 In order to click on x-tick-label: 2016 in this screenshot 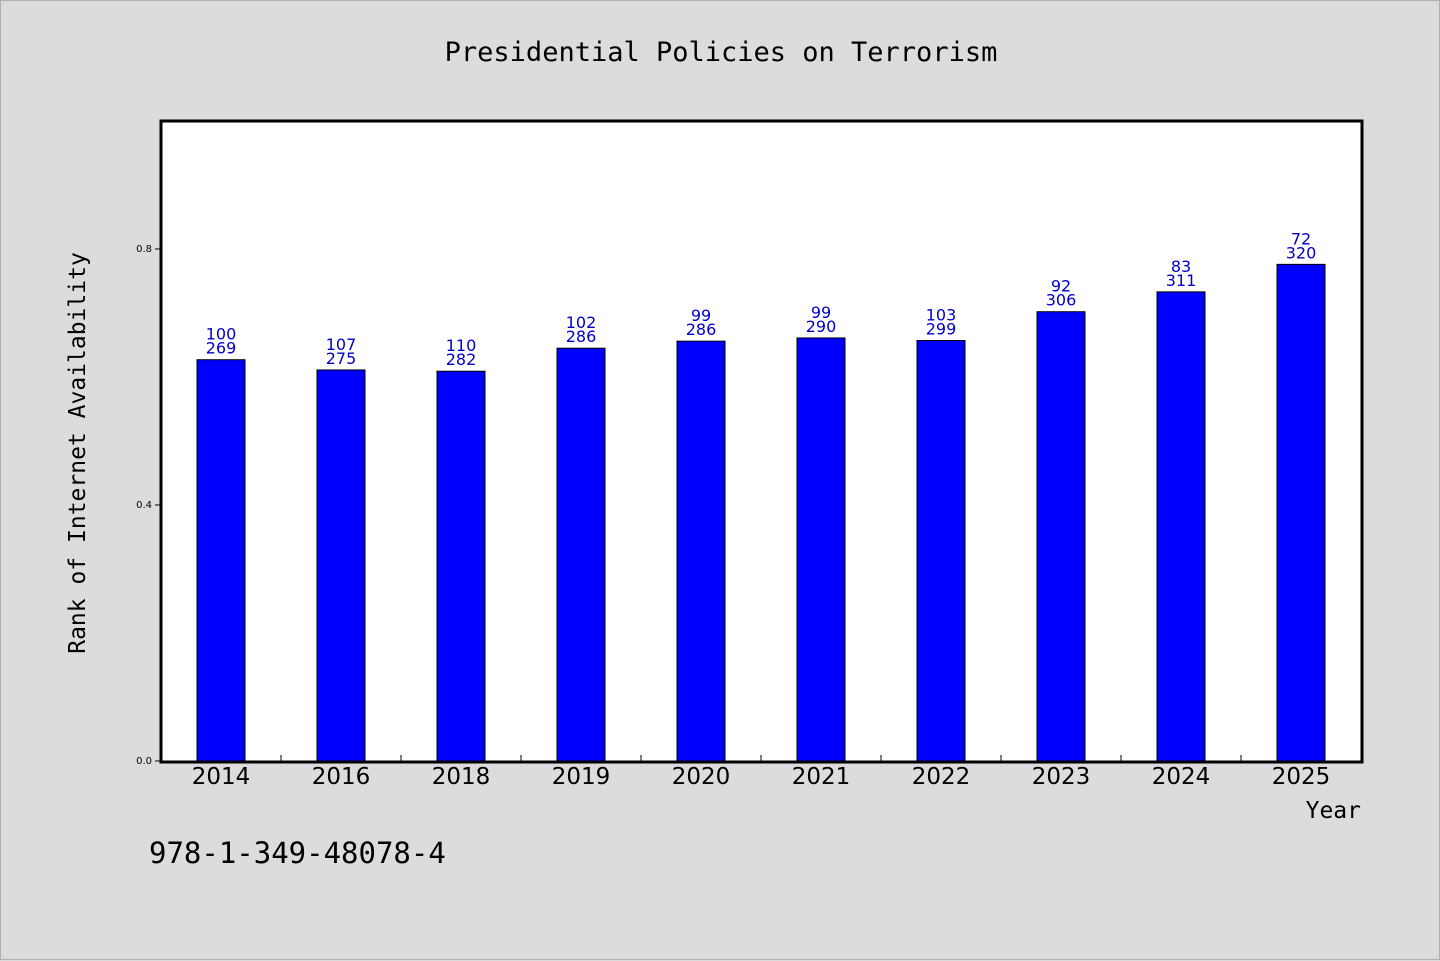, I will do `click(341, 777)`.